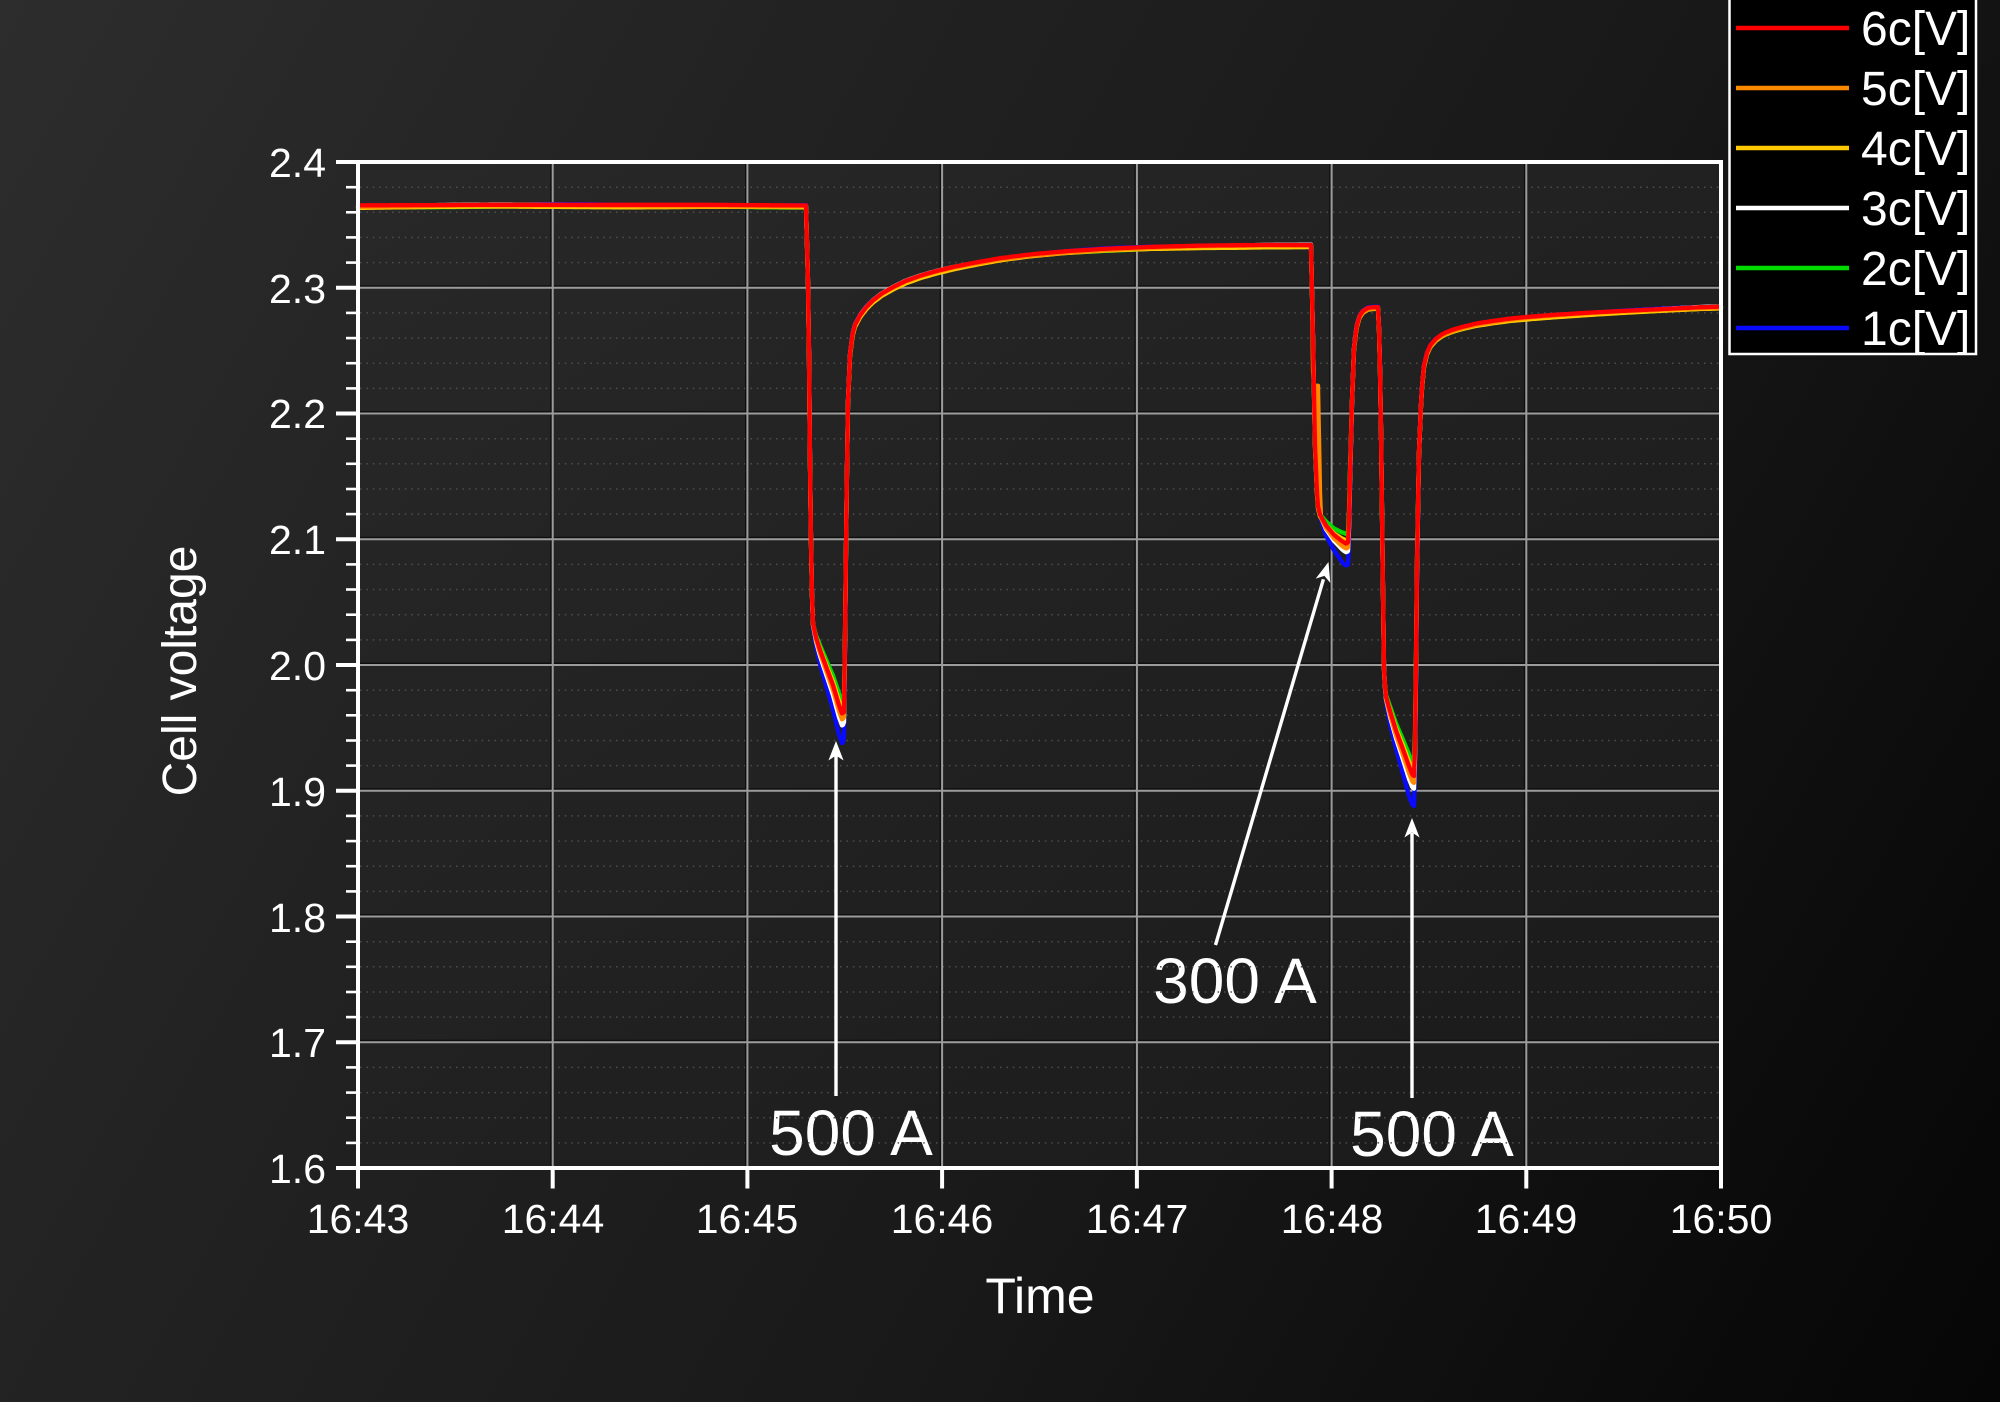 This screenshot has width=2000, height=1402. What do you see at coordinates (297, 1043) in the screenshot?
I see `svg-text: 1.7` at bounding box center [297, 1043].